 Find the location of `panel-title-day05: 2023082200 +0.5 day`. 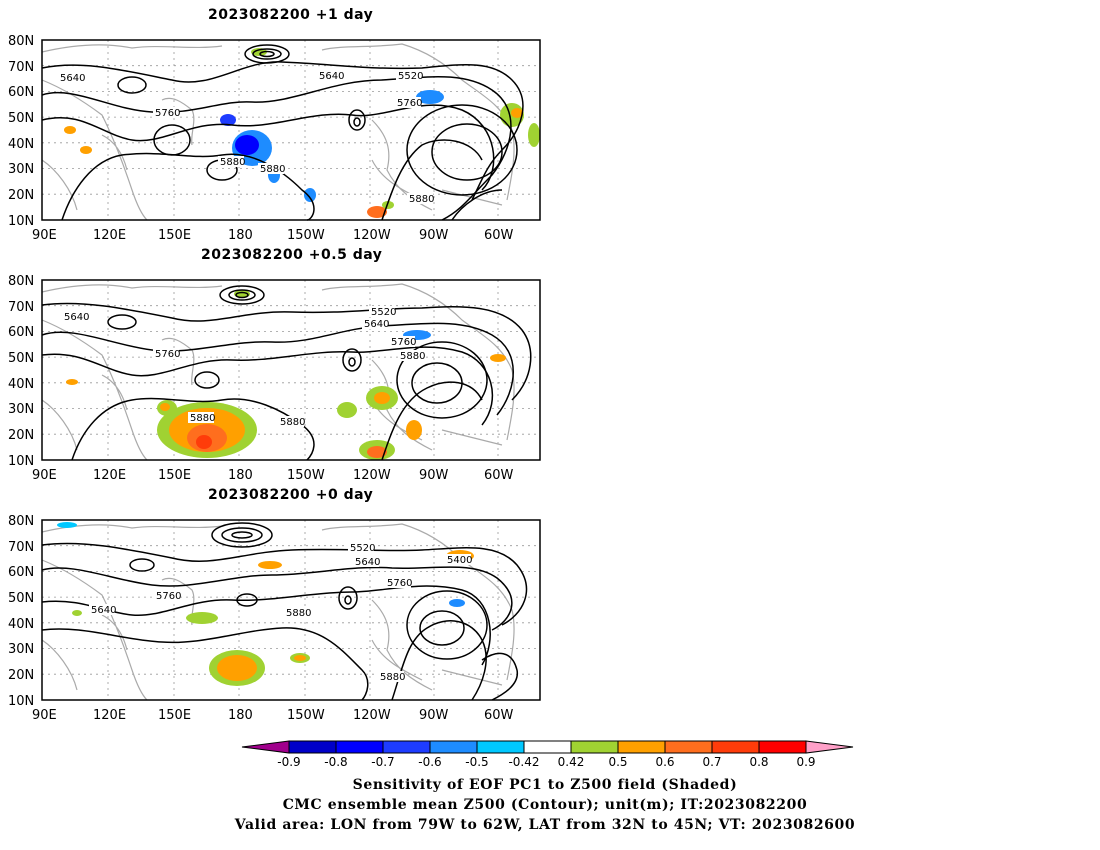

panel-title-day05: 2023082200 +0.5 day is located at coordinates (292, 255).